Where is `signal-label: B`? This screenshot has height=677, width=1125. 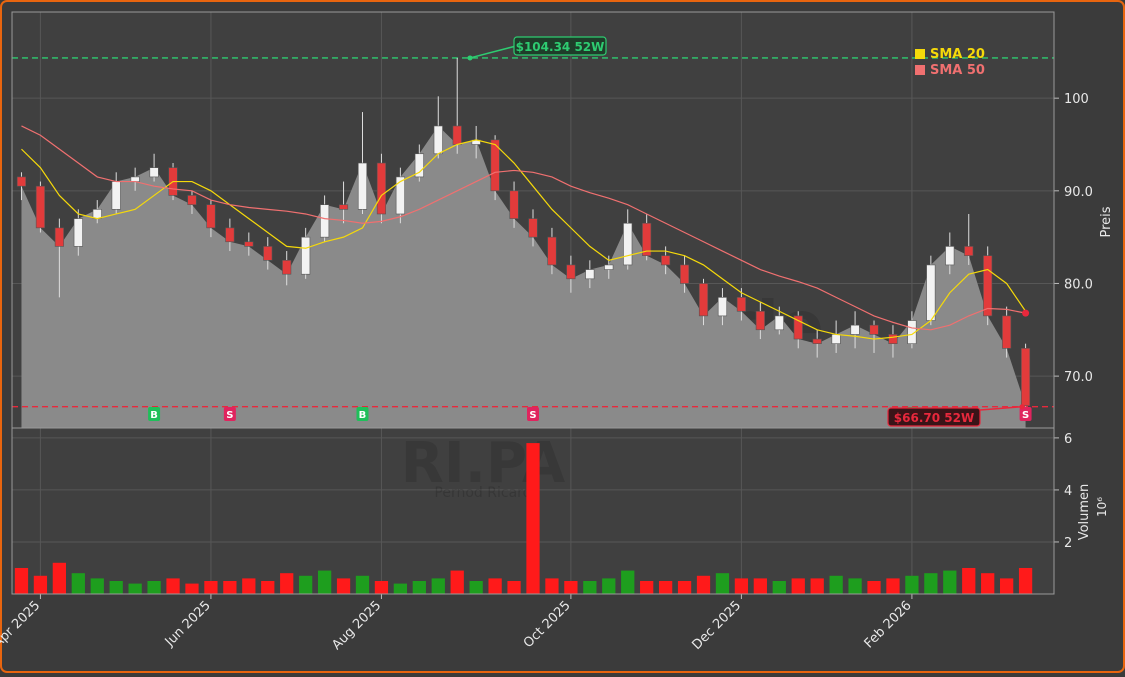
signal-label: B is located at coordinates (363, 415).